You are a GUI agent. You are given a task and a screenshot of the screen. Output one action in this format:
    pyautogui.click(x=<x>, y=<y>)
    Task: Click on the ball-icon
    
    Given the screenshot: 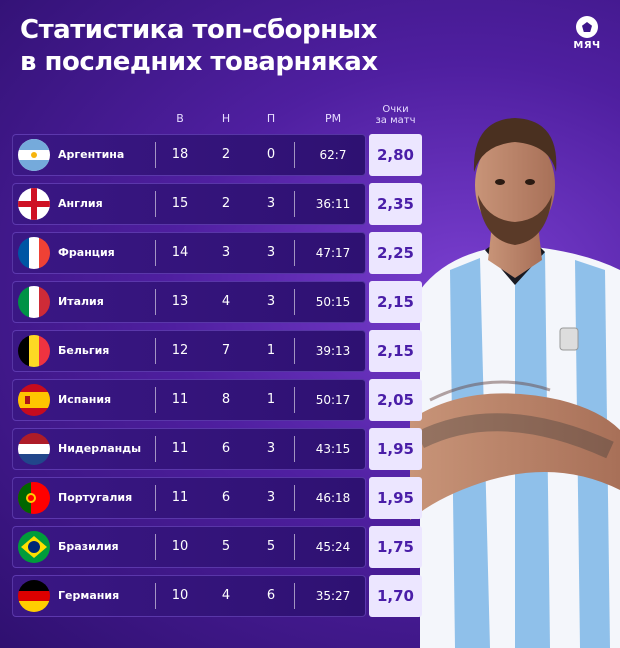 What is the action you would take?
    pyautogui.click(x=587, y=27)
    